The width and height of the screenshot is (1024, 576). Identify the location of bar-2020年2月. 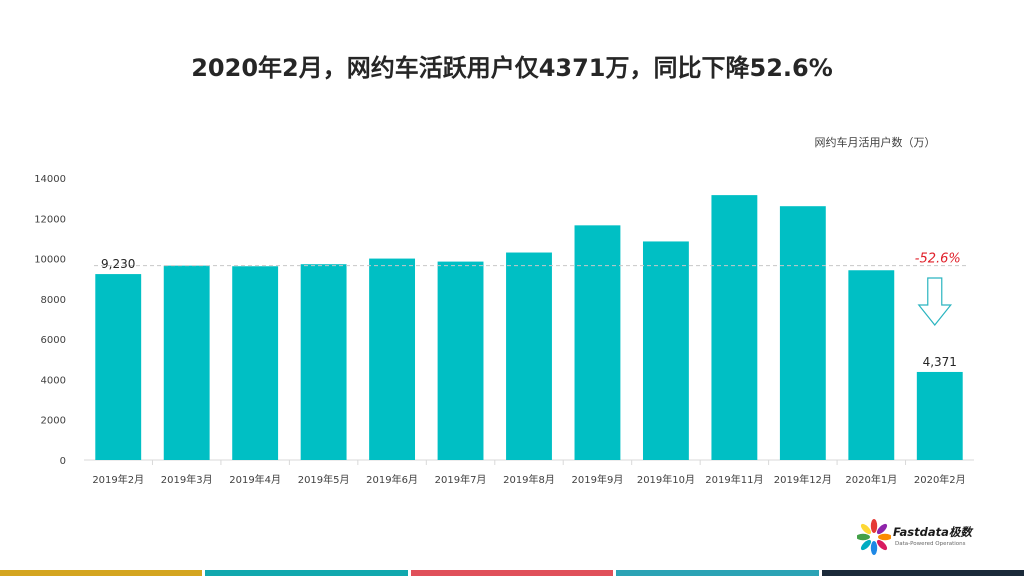
(939, 415).